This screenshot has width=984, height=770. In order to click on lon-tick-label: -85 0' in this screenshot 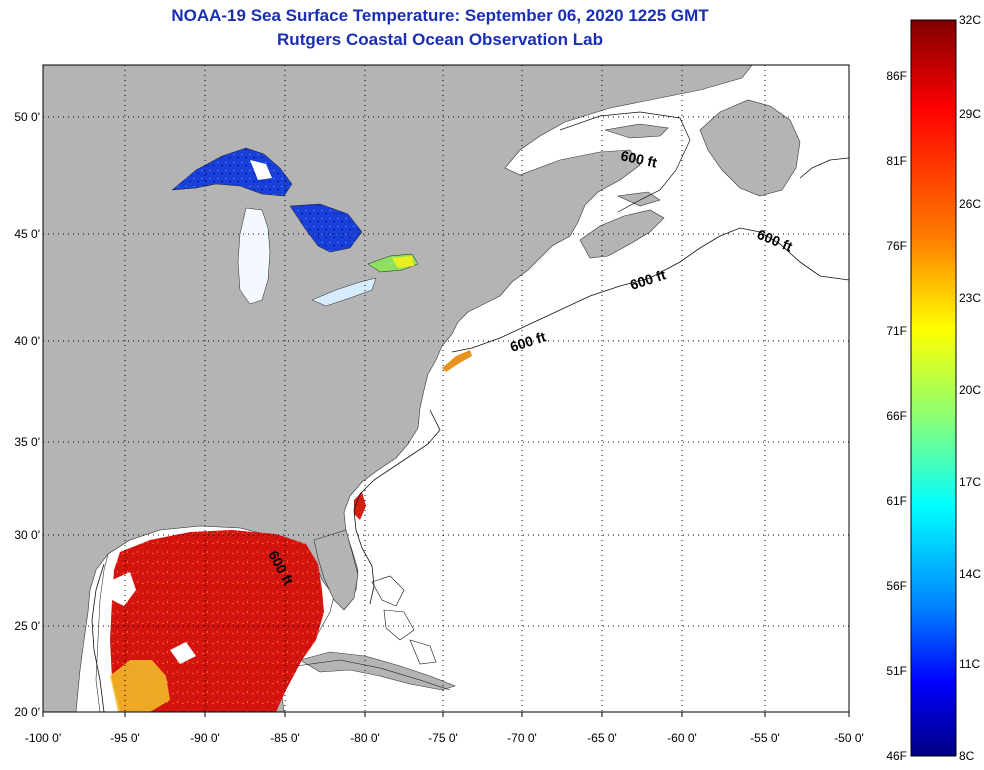, I will do `click(285, 738)`.